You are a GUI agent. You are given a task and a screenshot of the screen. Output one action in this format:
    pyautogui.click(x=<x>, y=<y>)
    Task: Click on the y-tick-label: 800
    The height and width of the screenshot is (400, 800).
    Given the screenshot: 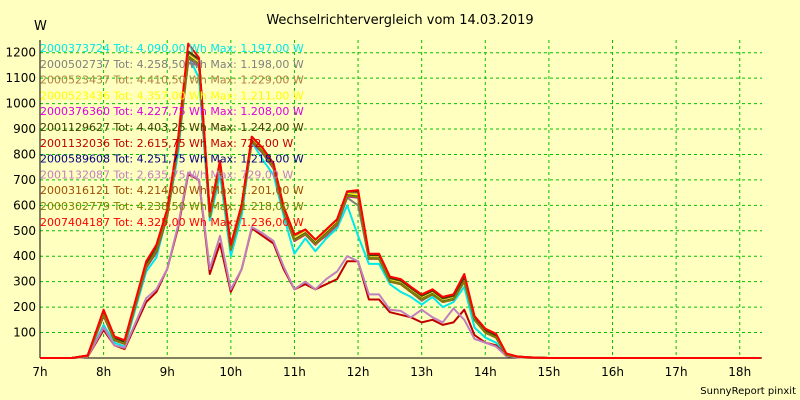 What is the action you would take?
    pyautogui.click(x=24, y=154)
    